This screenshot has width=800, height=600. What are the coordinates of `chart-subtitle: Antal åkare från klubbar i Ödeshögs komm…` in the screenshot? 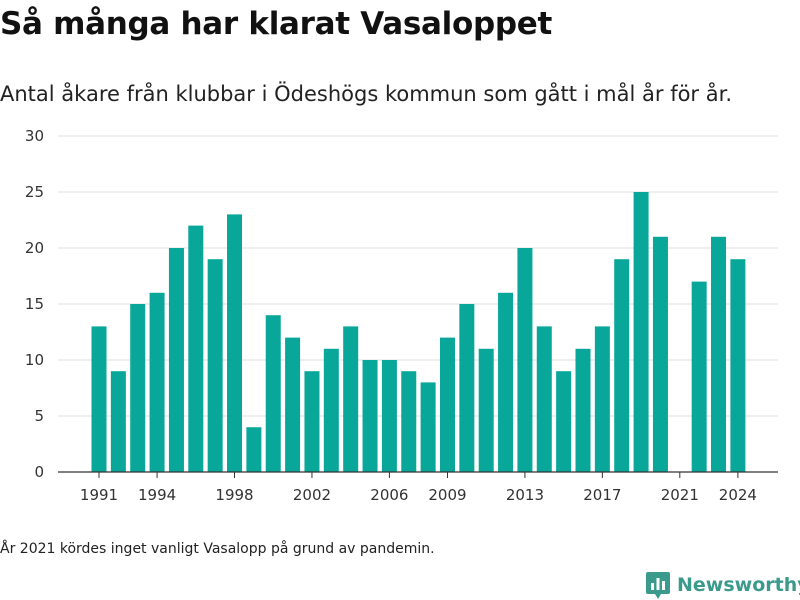 It's located at (366, 94).